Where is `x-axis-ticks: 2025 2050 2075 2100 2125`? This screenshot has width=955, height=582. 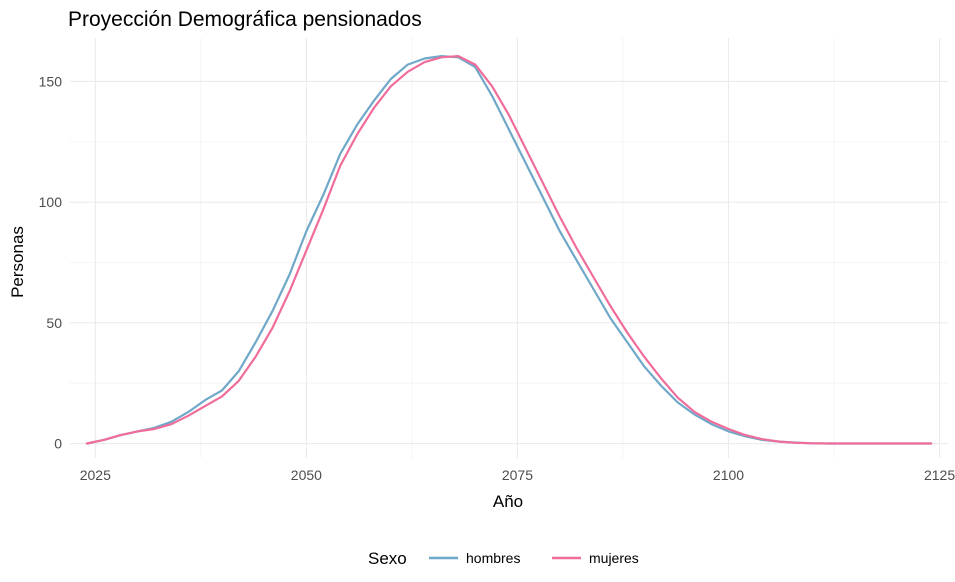
x-axis-ticks: 2025 2050 2075 2100 2125 is located at coordinates (517, 475).